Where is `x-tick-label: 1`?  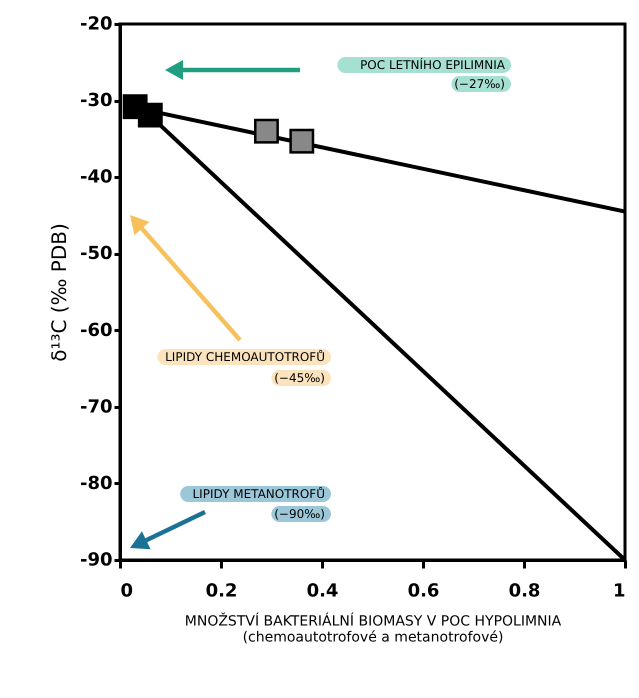
x-tick-label: 1 is located at coordinates (619, 591).